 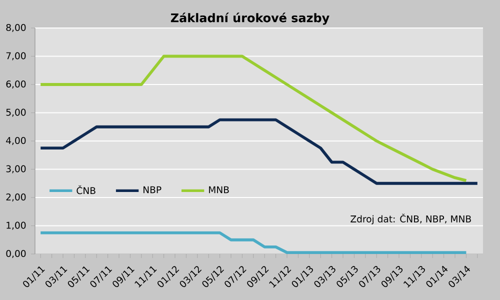 I want to click on y-tick-label: 5,00, so click(x=16, y=112).